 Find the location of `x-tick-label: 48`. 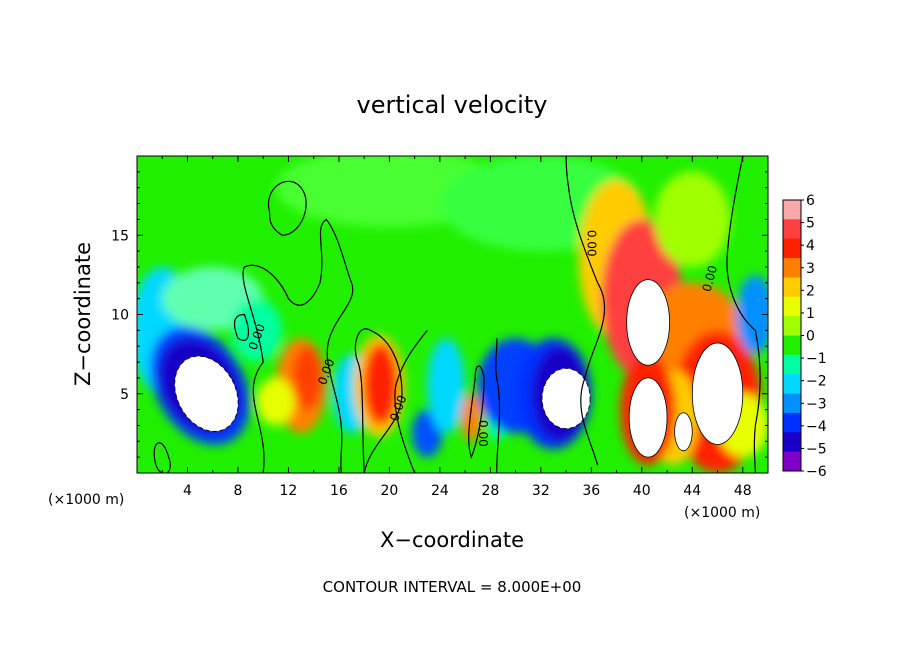

x-tick-label: 48 is located at coordinates (743, 491).